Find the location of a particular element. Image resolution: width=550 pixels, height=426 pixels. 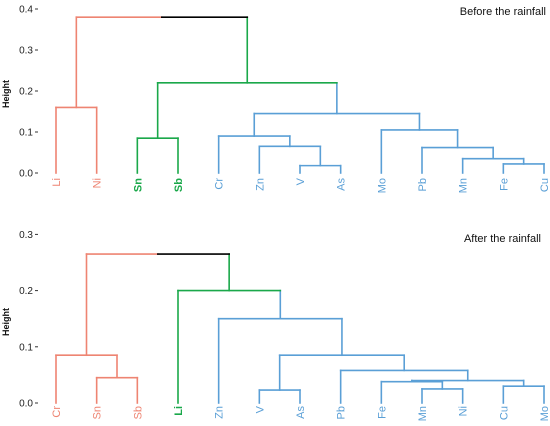

leaf-labels: Cr Sn Sb Li Zn V As Pb Fe Mn Ni Cu Mo is located at coordinates (300, 413).